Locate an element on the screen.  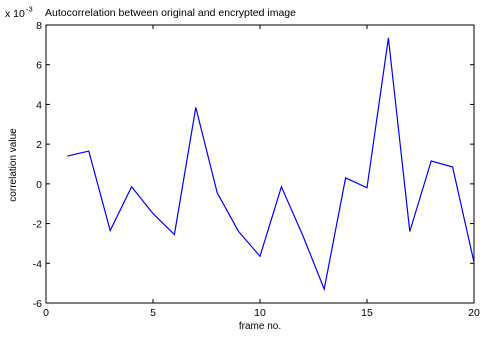
y-tick-label: 8 is located at coordinates (39, 26).